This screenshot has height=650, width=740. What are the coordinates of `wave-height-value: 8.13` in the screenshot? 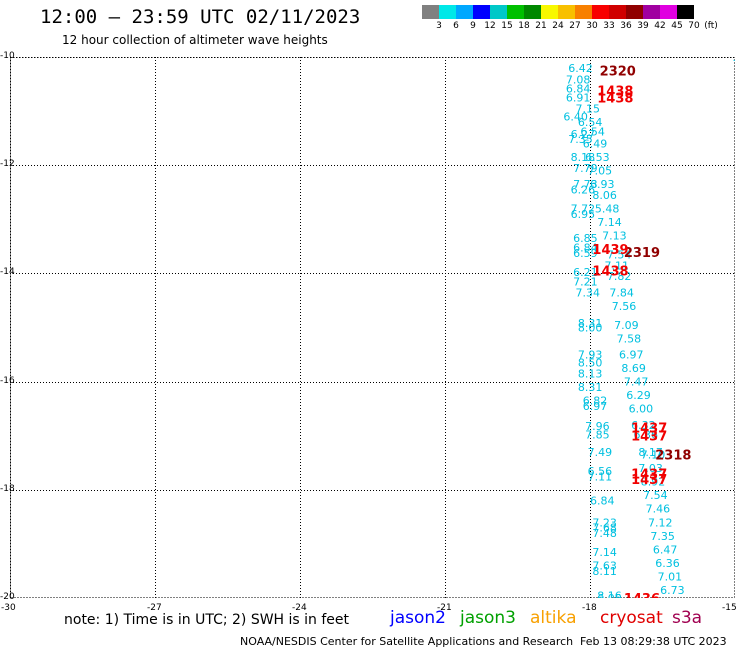 It's located at (590, 373).